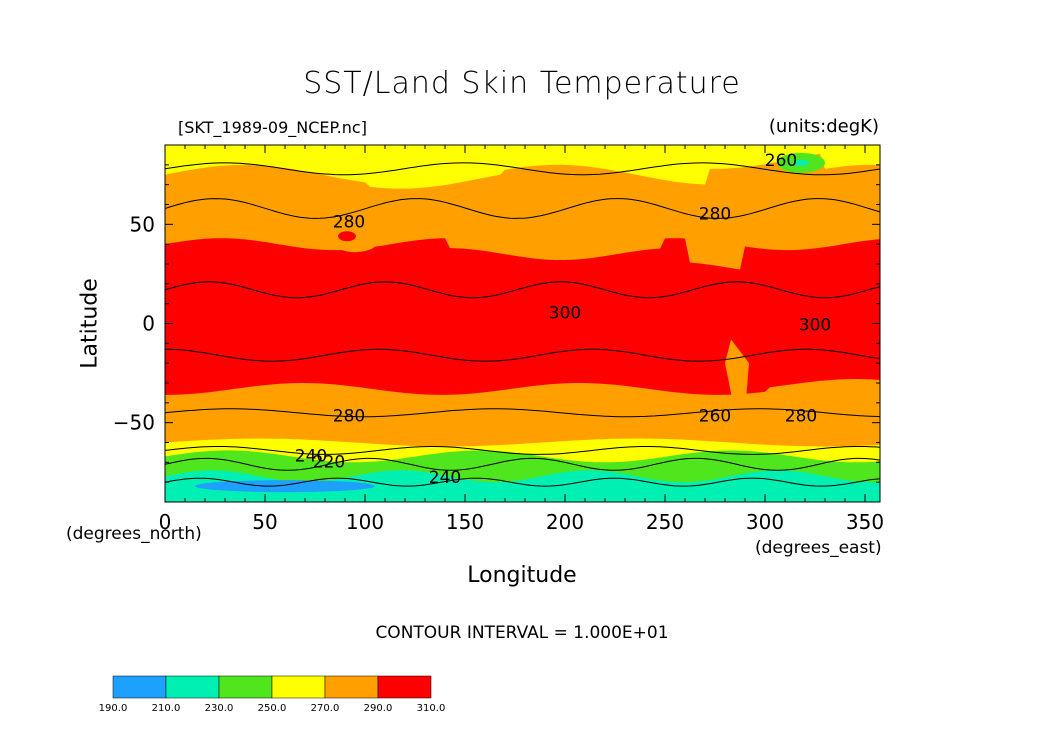 The width and height of the screenshot is (1044, 739). Describe the element at coordinates (522, 464) in the screenshot. I see `contour-240-south` at that location.